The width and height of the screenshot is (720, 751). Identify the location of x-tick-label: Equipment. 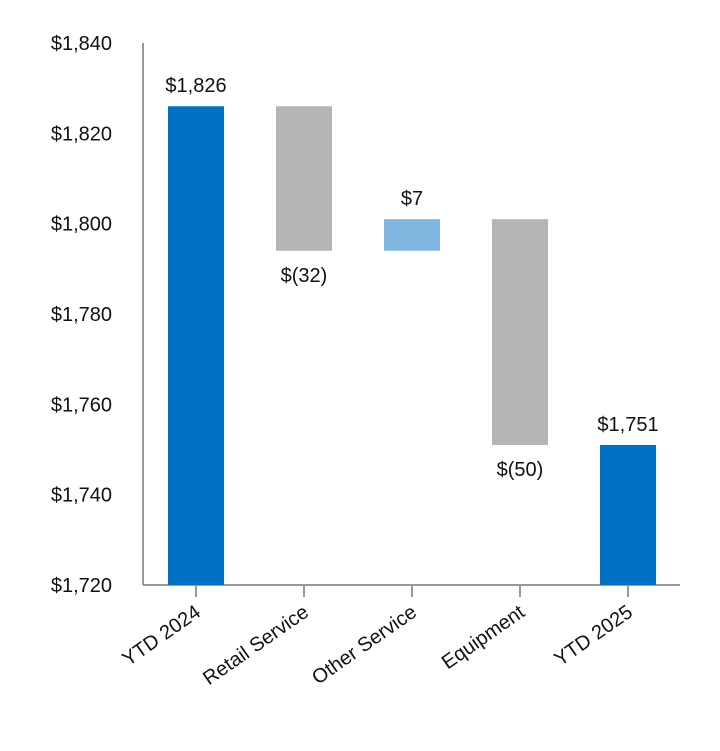
(483, 637).